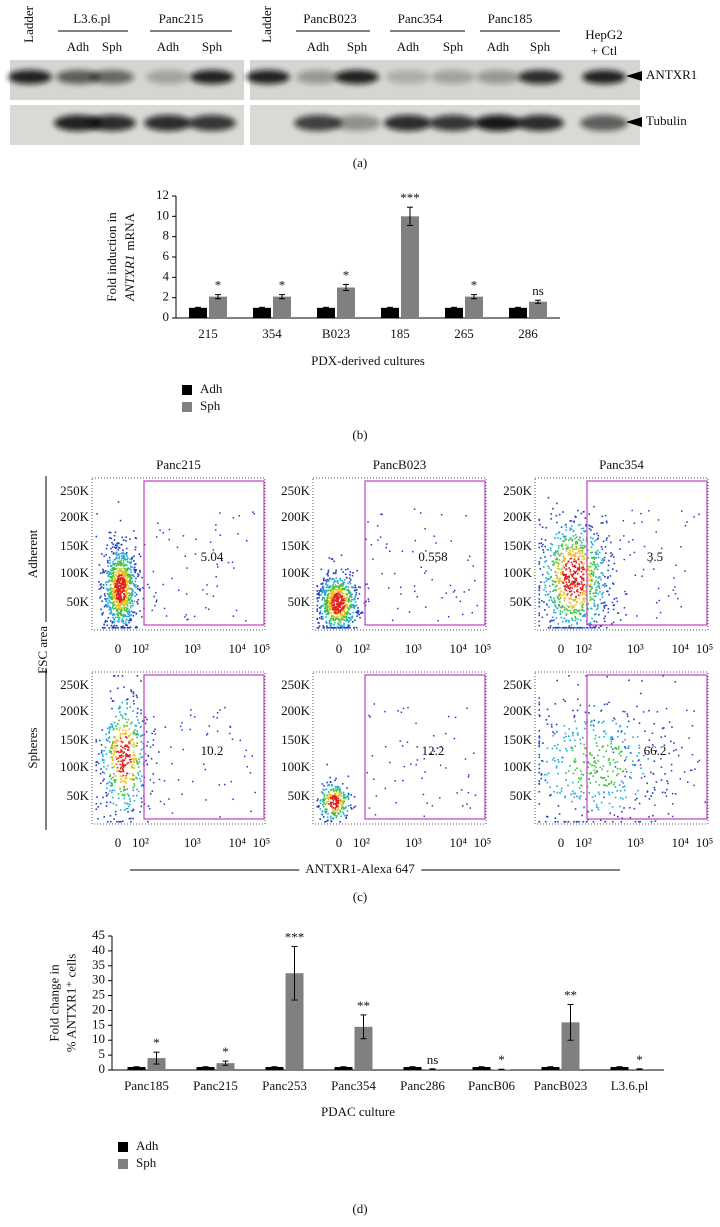  What do you see at coordinates (118, 842) in the screenshot?
I see `x-tick-label: 0` at bounding box center [118, 842].